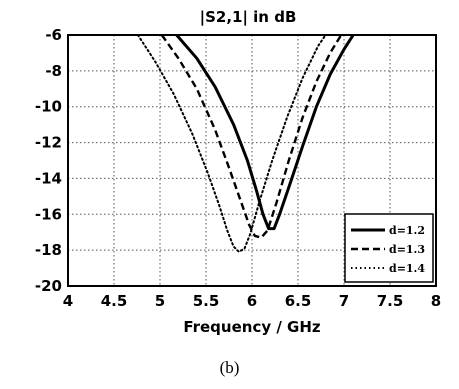 This screenshot has height=389, width=459. I want to click on x-tick-label: 5.5, so click(206, 301).